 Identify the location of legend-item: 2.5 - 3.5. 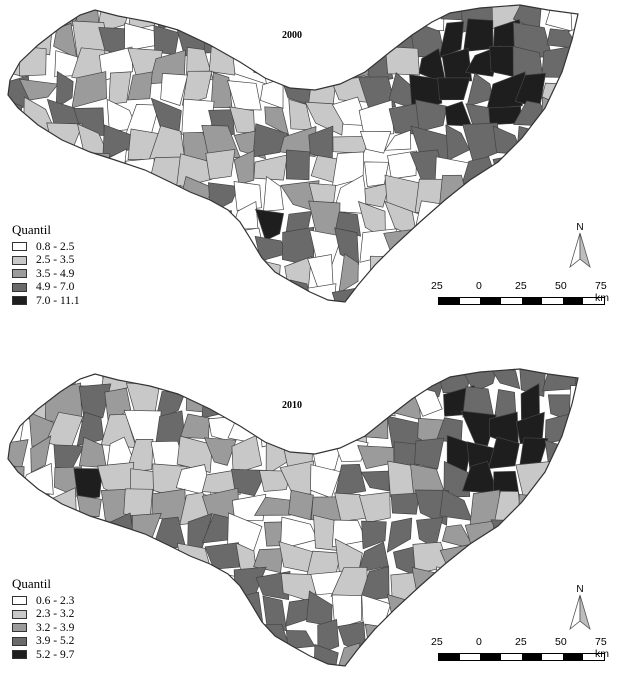
(46, 261).